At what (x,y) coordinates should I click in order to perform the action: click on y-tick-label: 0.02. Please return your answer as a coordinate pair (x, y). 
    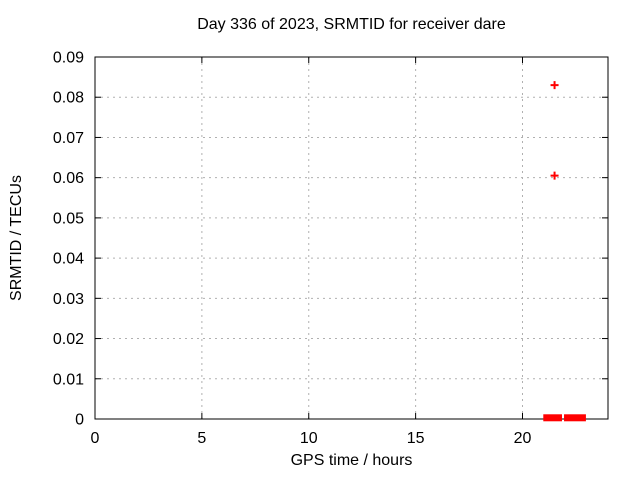
    Looking at the image, I should click on (68, 339).